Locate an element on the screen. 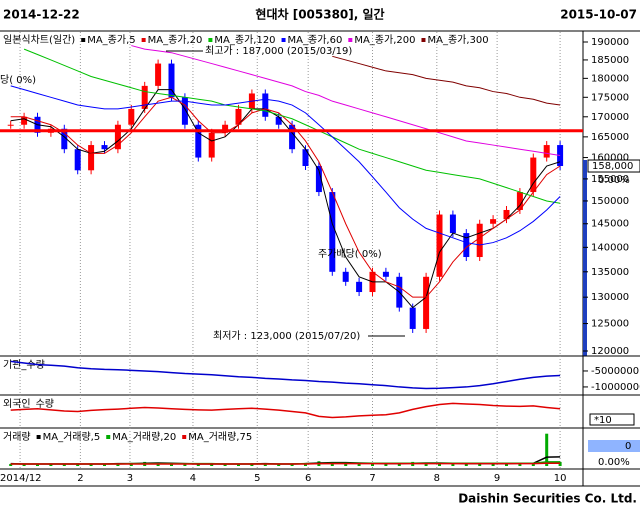 Image resolution: width=640 pixels, height=512 pixels. scroll-indicator is located at coordinates (585, 258).